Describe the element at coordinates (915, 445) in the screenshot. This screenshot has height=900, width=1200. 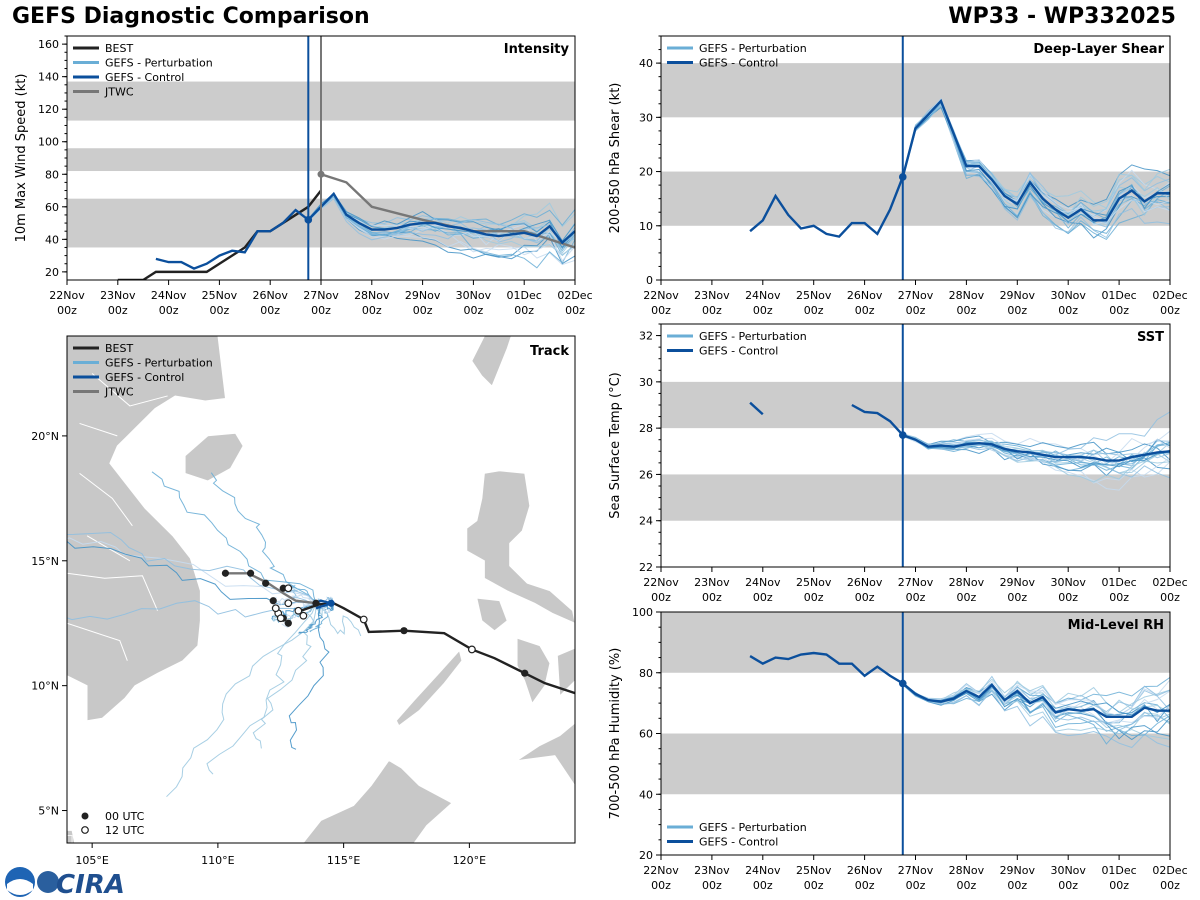
I see `sst-frame` at that location.